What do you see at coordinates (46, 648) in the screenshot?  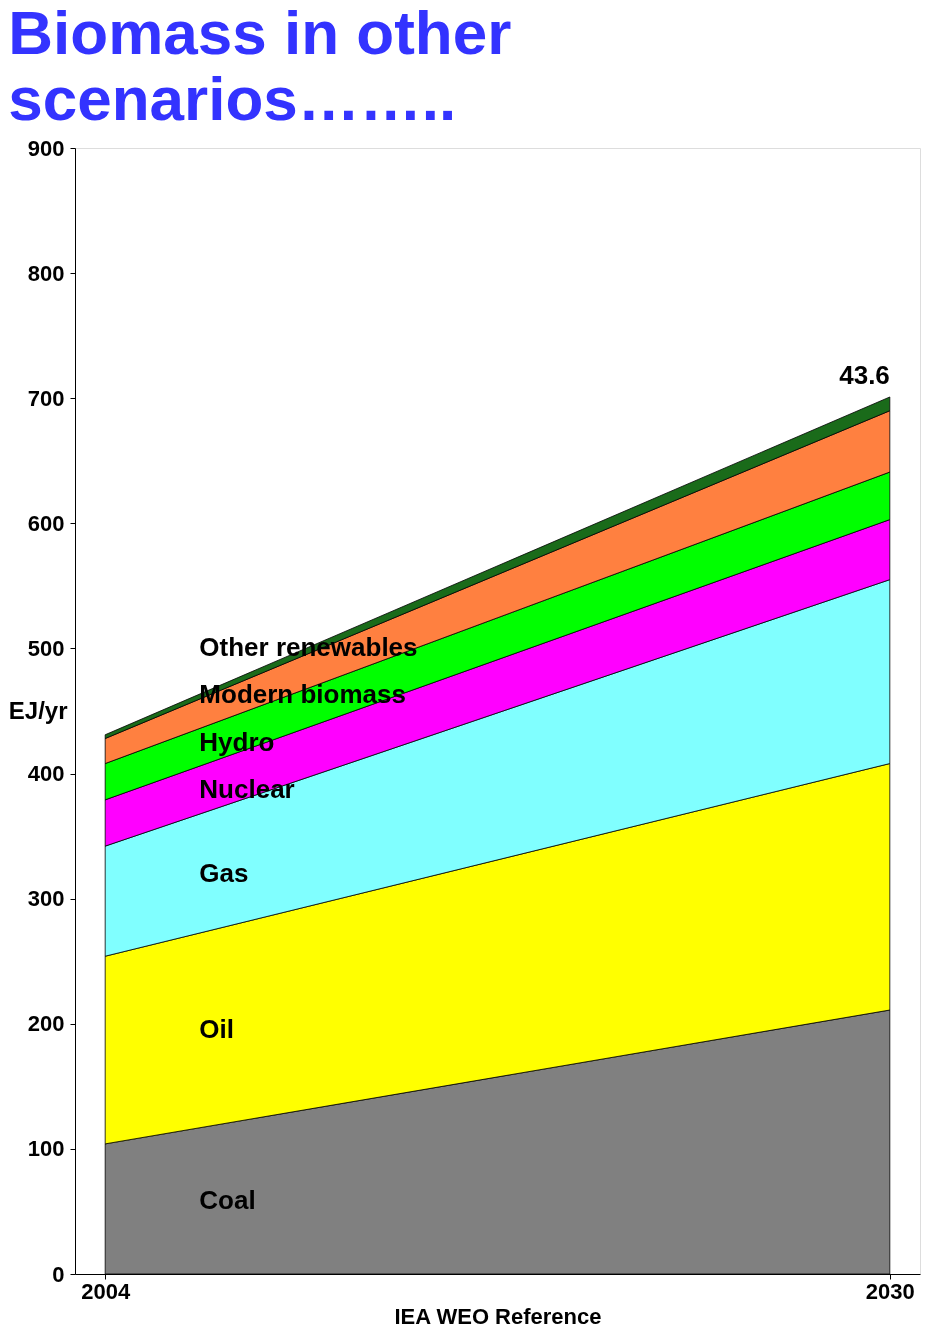 I see `y-tick-label: 500` at bounding box center [46, 648].